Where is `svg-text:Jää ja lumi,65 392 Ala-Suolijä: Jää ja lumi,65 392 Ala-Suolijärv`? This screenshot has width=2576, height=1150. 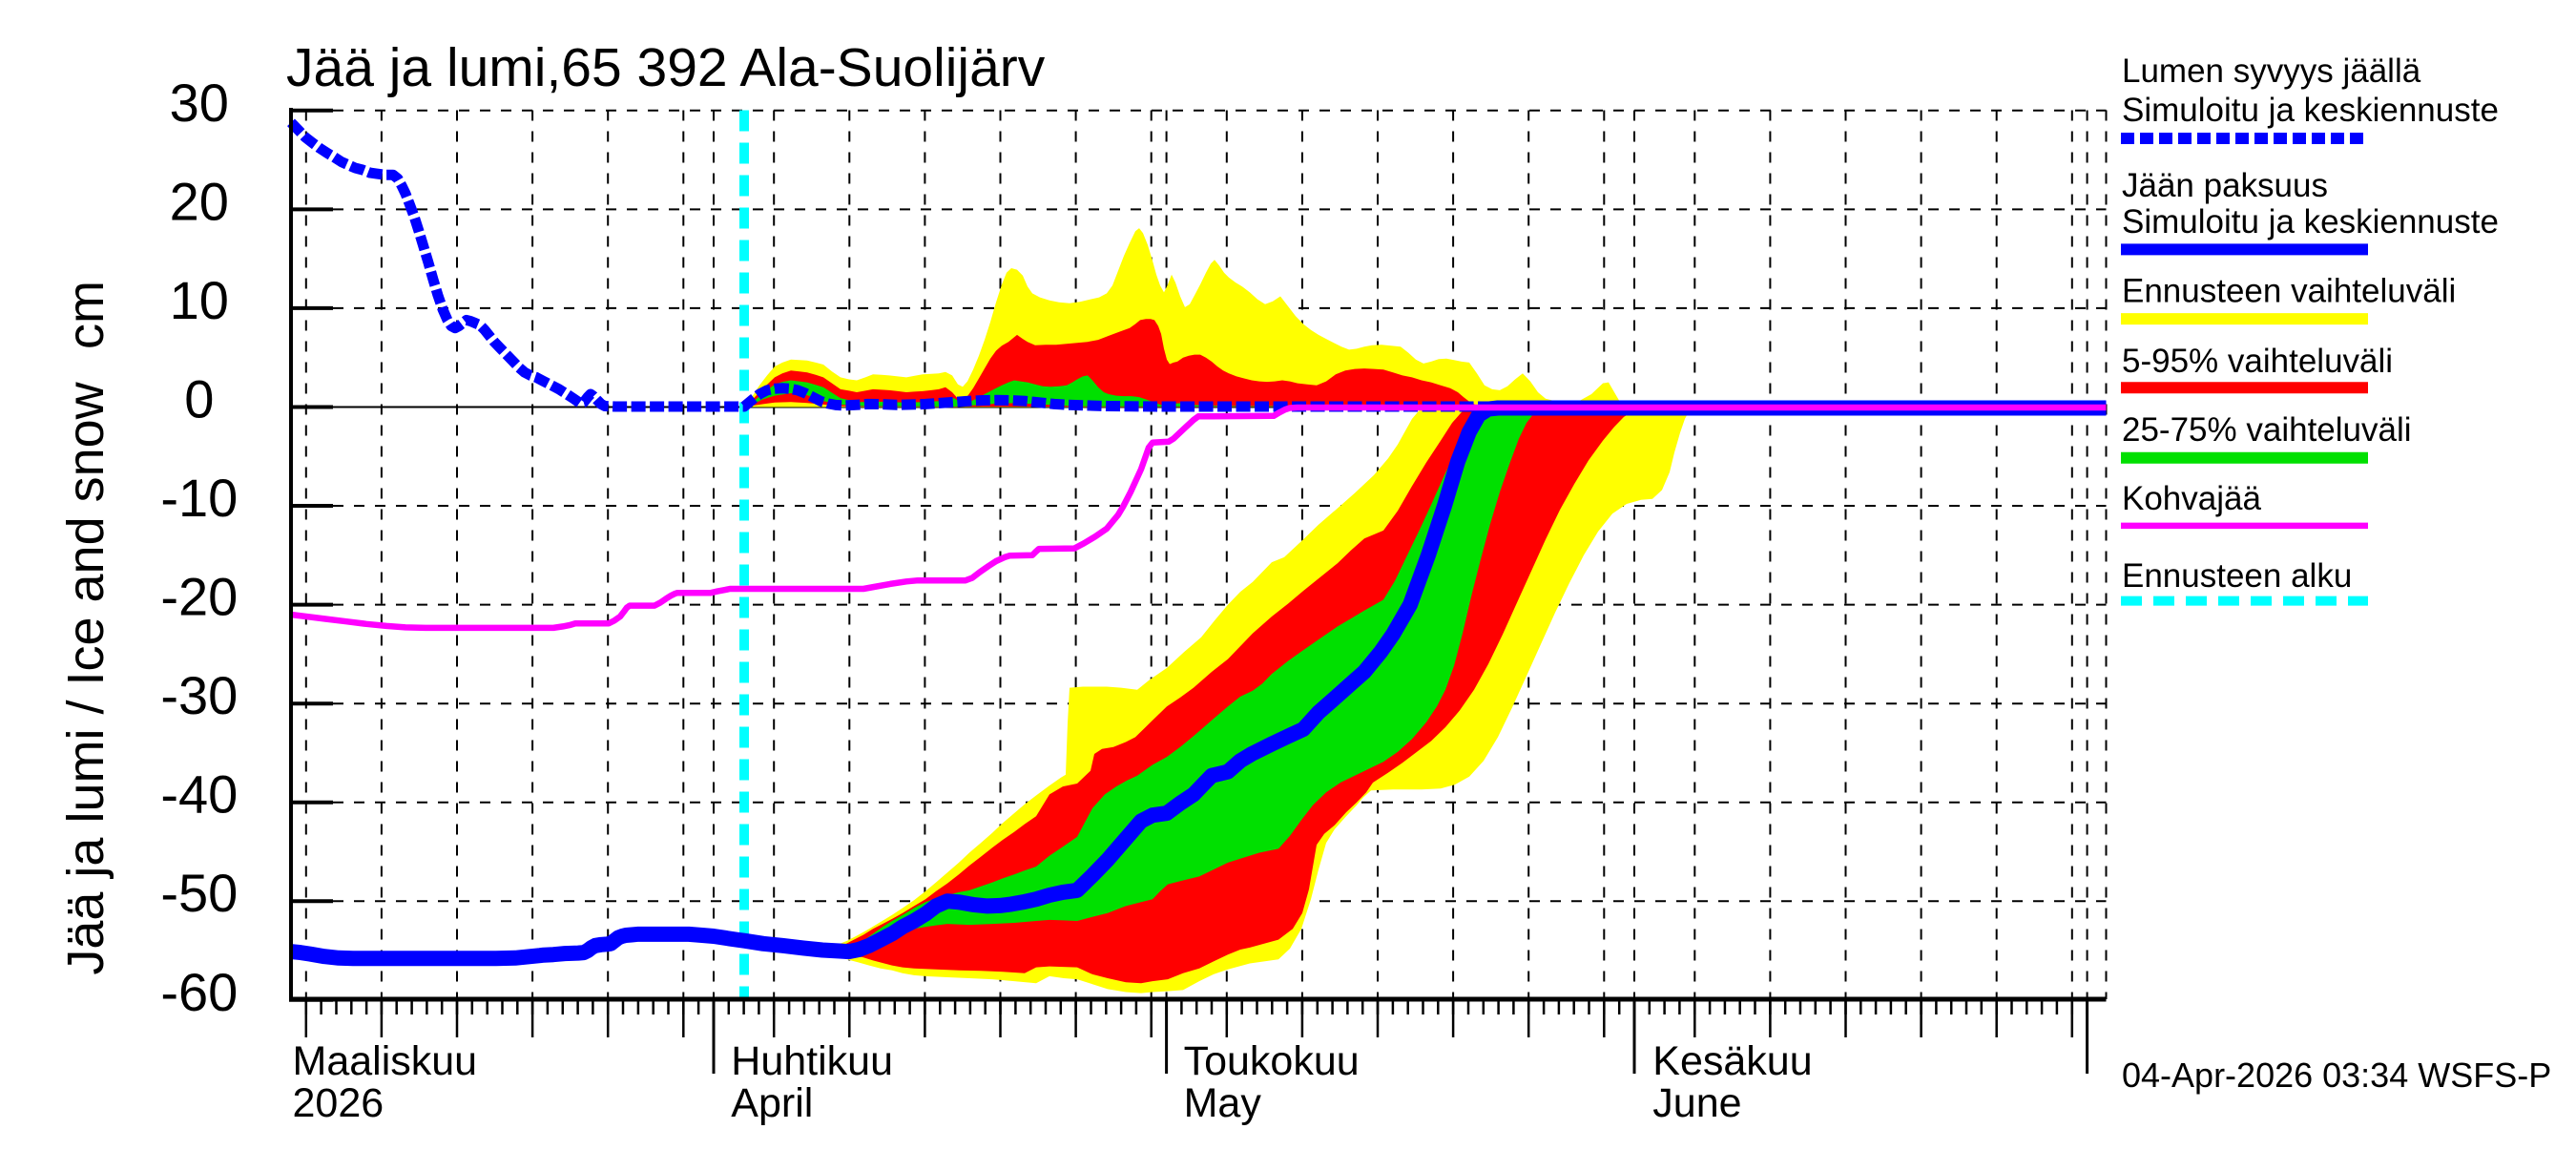
svg-text:Jää ja lumi,65 392 Ala-Suolijä: Jää ja lumi,65 392 Ala-Suolijärv is located at coordinates (666, 67).